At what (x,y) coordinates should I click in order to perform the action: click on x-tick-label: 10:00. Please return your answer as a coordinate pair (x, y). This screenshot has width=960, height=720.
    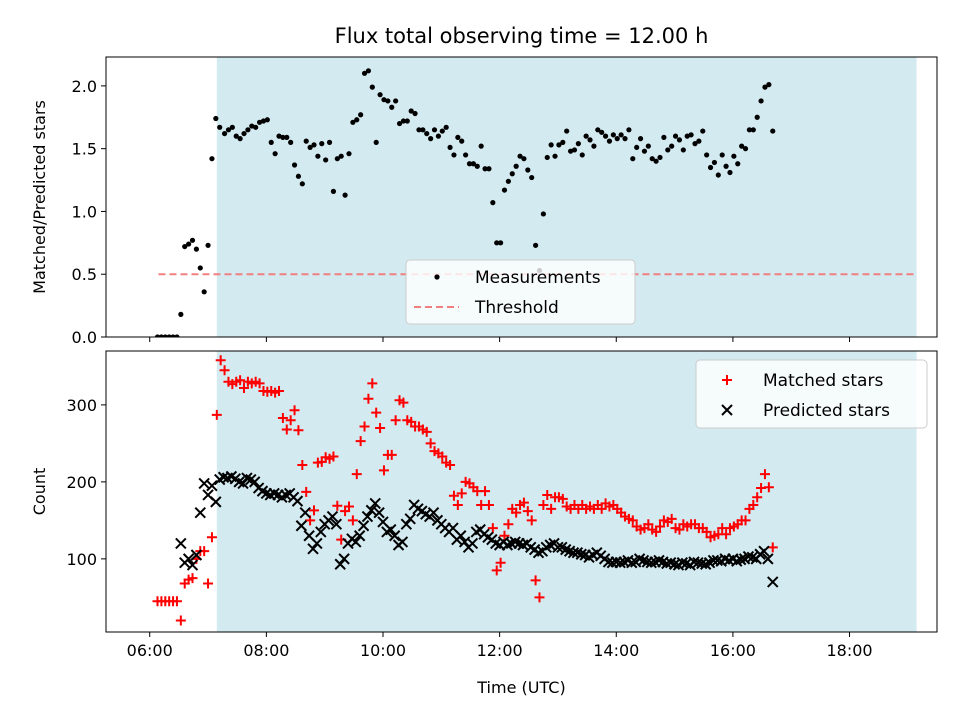
    Looking at the image, I should click on (383, 650).